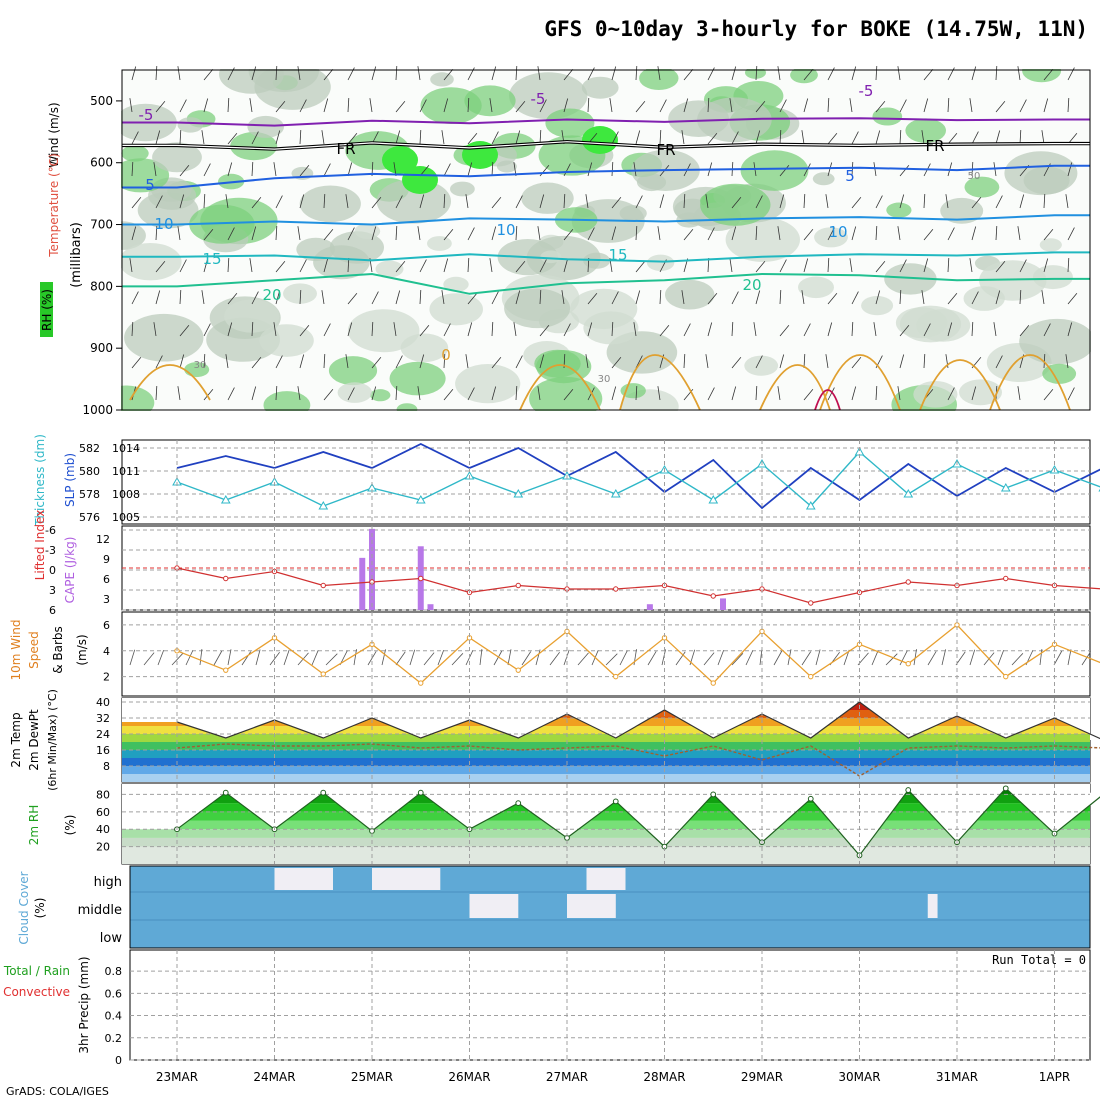 This screenshot has height=1100, width=1100. I want to click on cloud-frame, so click(610, 907).